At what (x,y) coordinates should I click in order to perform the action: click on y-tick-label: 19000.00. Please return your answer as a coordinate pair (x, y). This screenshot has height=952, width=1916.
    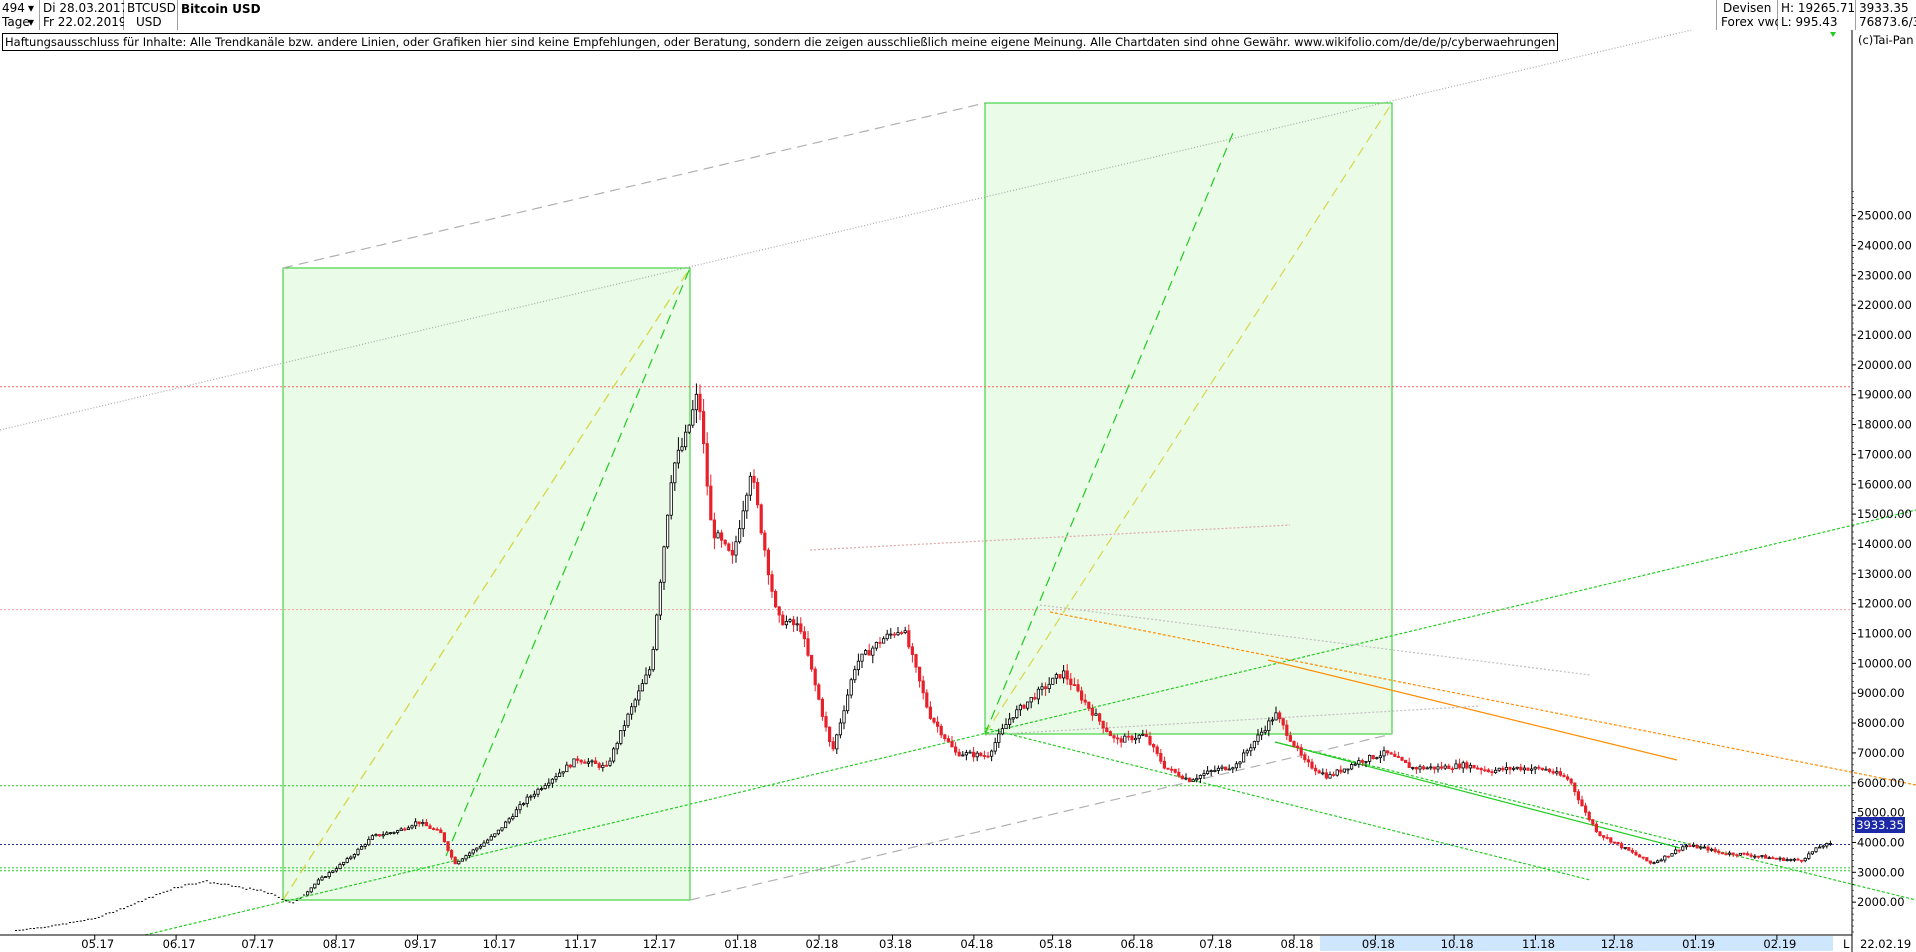
    Looking at the image, I should click on (1884, 395).